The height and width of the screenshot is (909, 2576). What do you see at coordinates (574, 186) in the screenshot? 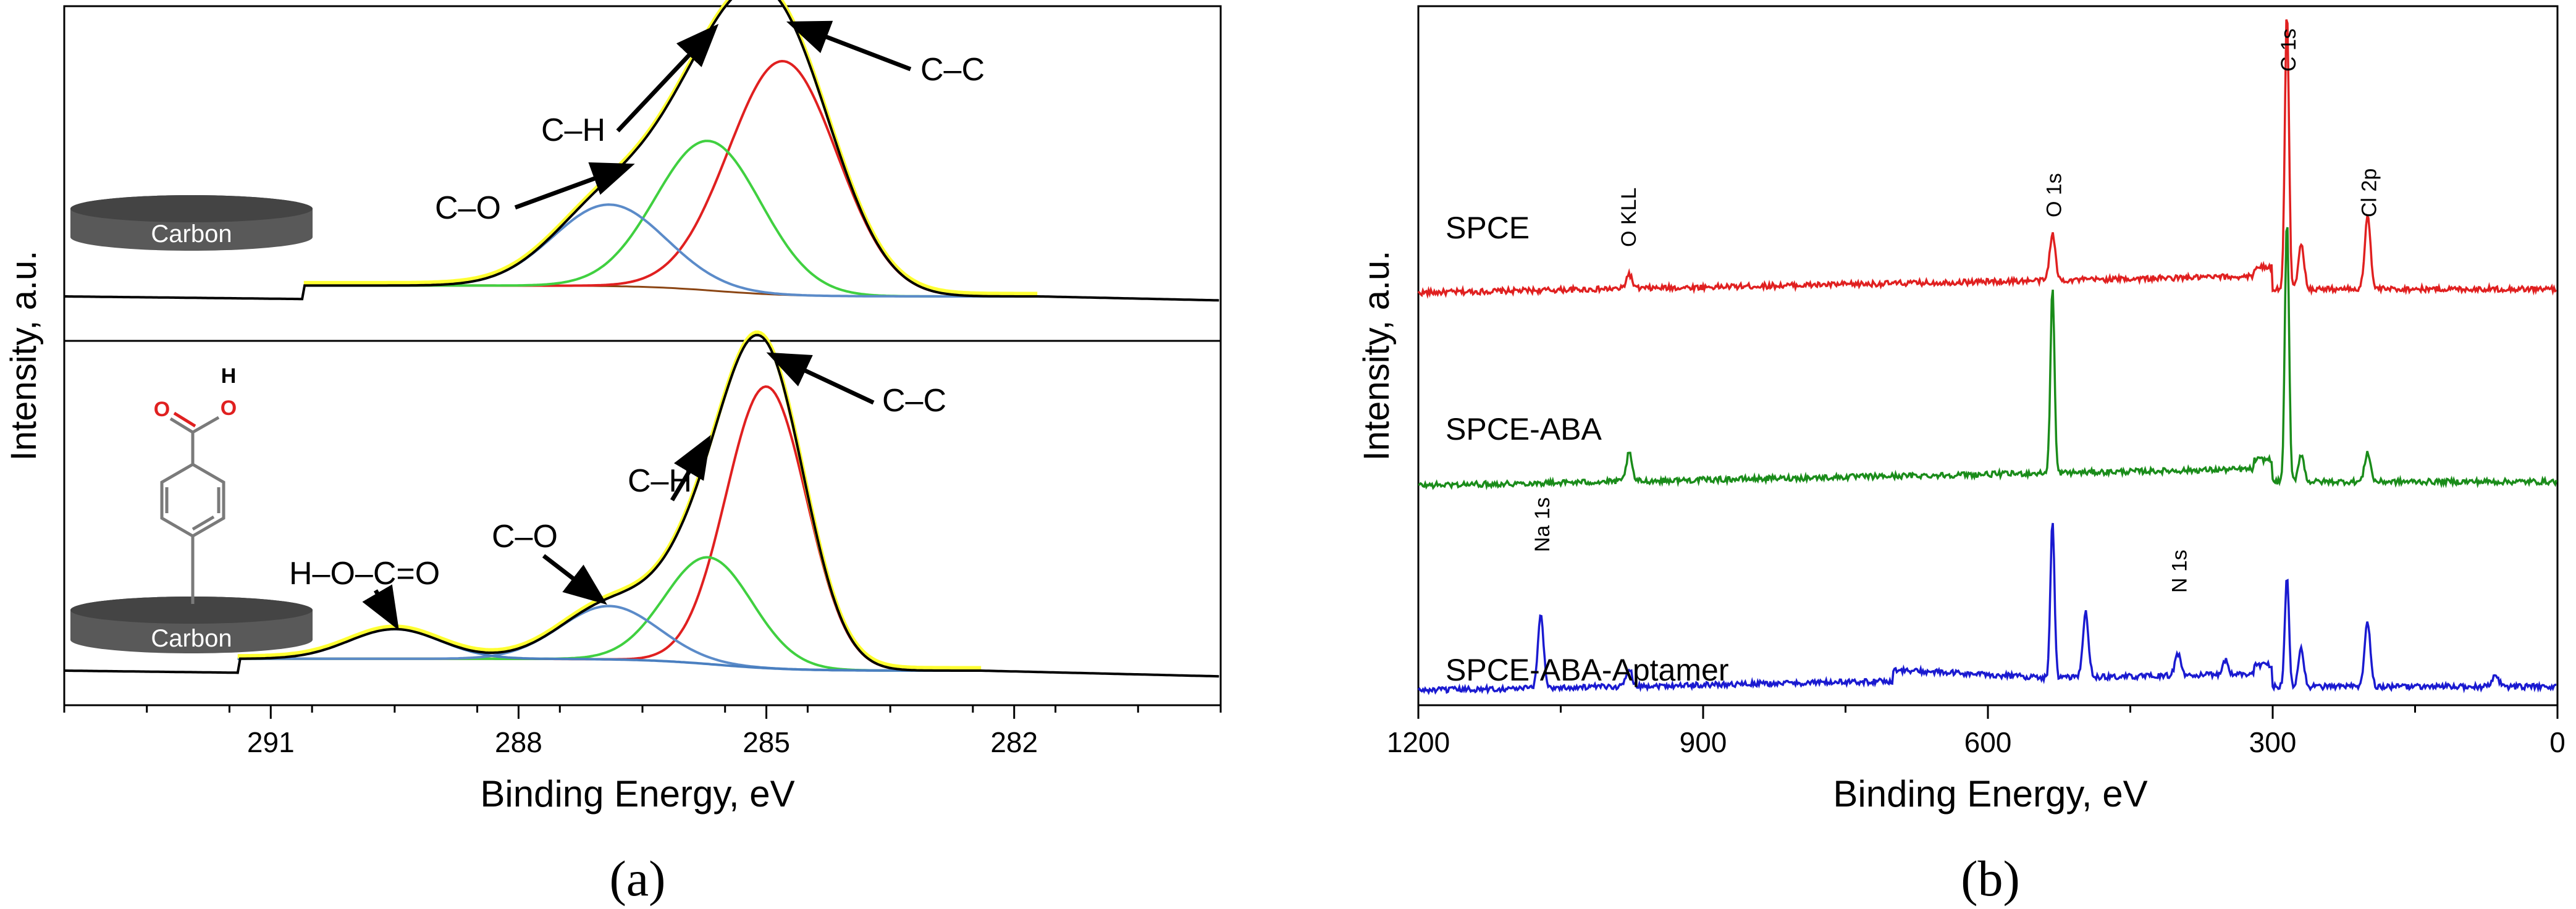
I see `arrow-top-c-o` at bounding box center [574, 186].